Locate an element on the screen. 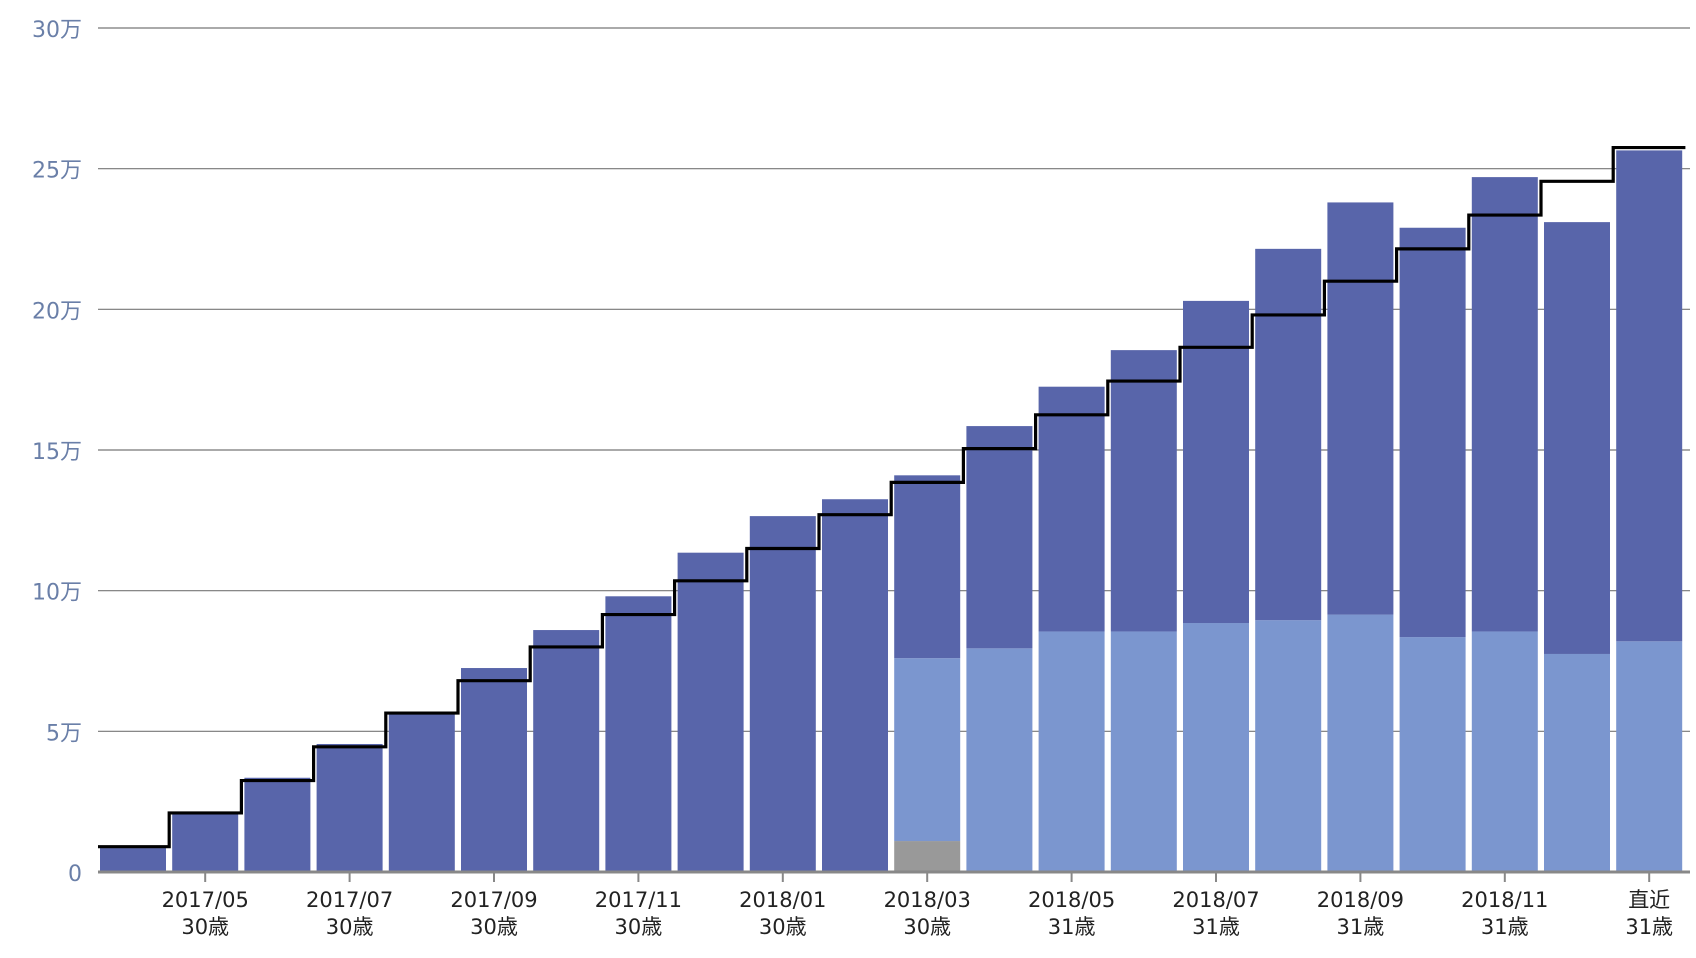 Image resolution: width=1696 pixels, height=958 pixels. y-tick-label: 15万 is located at coordinates (57, 452).